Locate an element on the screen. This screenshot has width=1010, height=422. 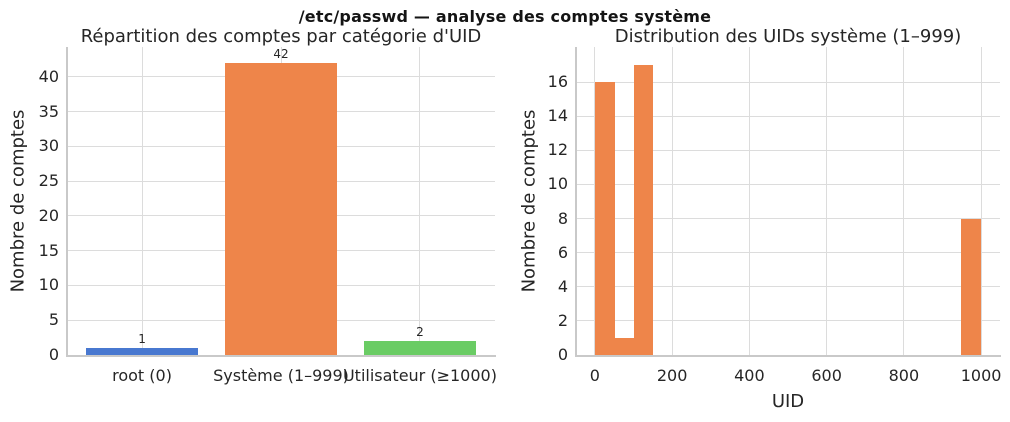
x-tick-label: 1000 is located at coordinates (981, 375).